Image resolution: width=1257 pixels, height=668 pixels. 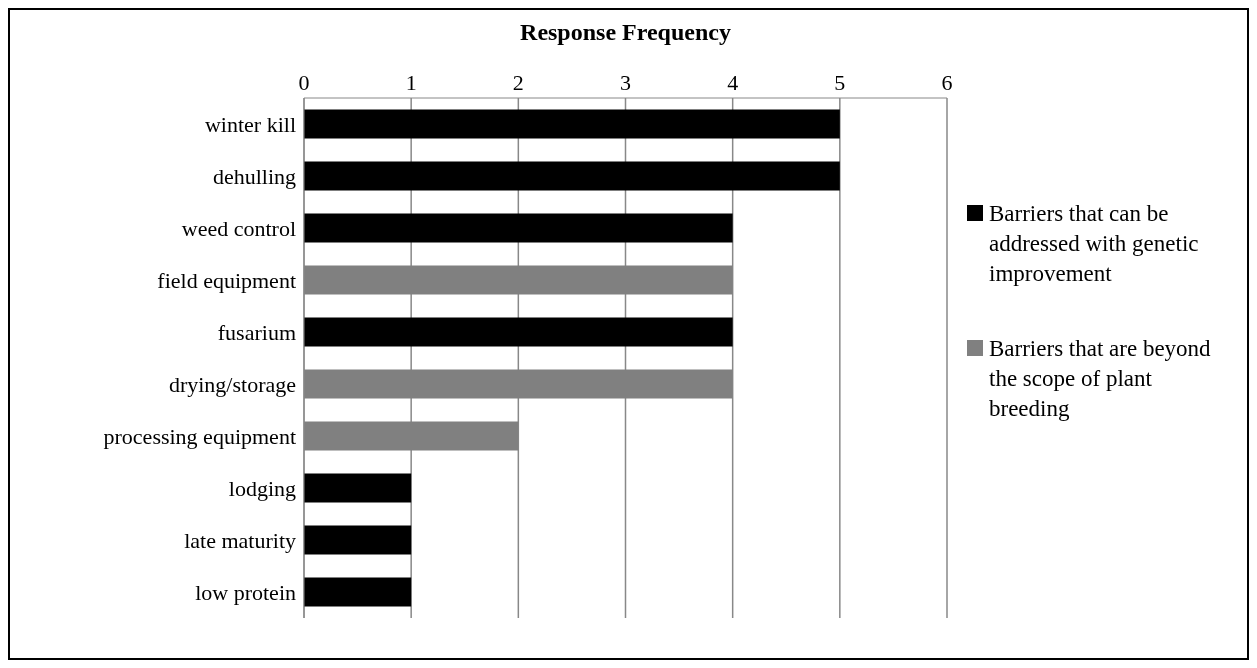 What do you see at coordinates (1100, 379) in the screenshot?
I see `legend-label: Barriers that are beyond the scope of plant breeding` at bounding box center [1100, 379].